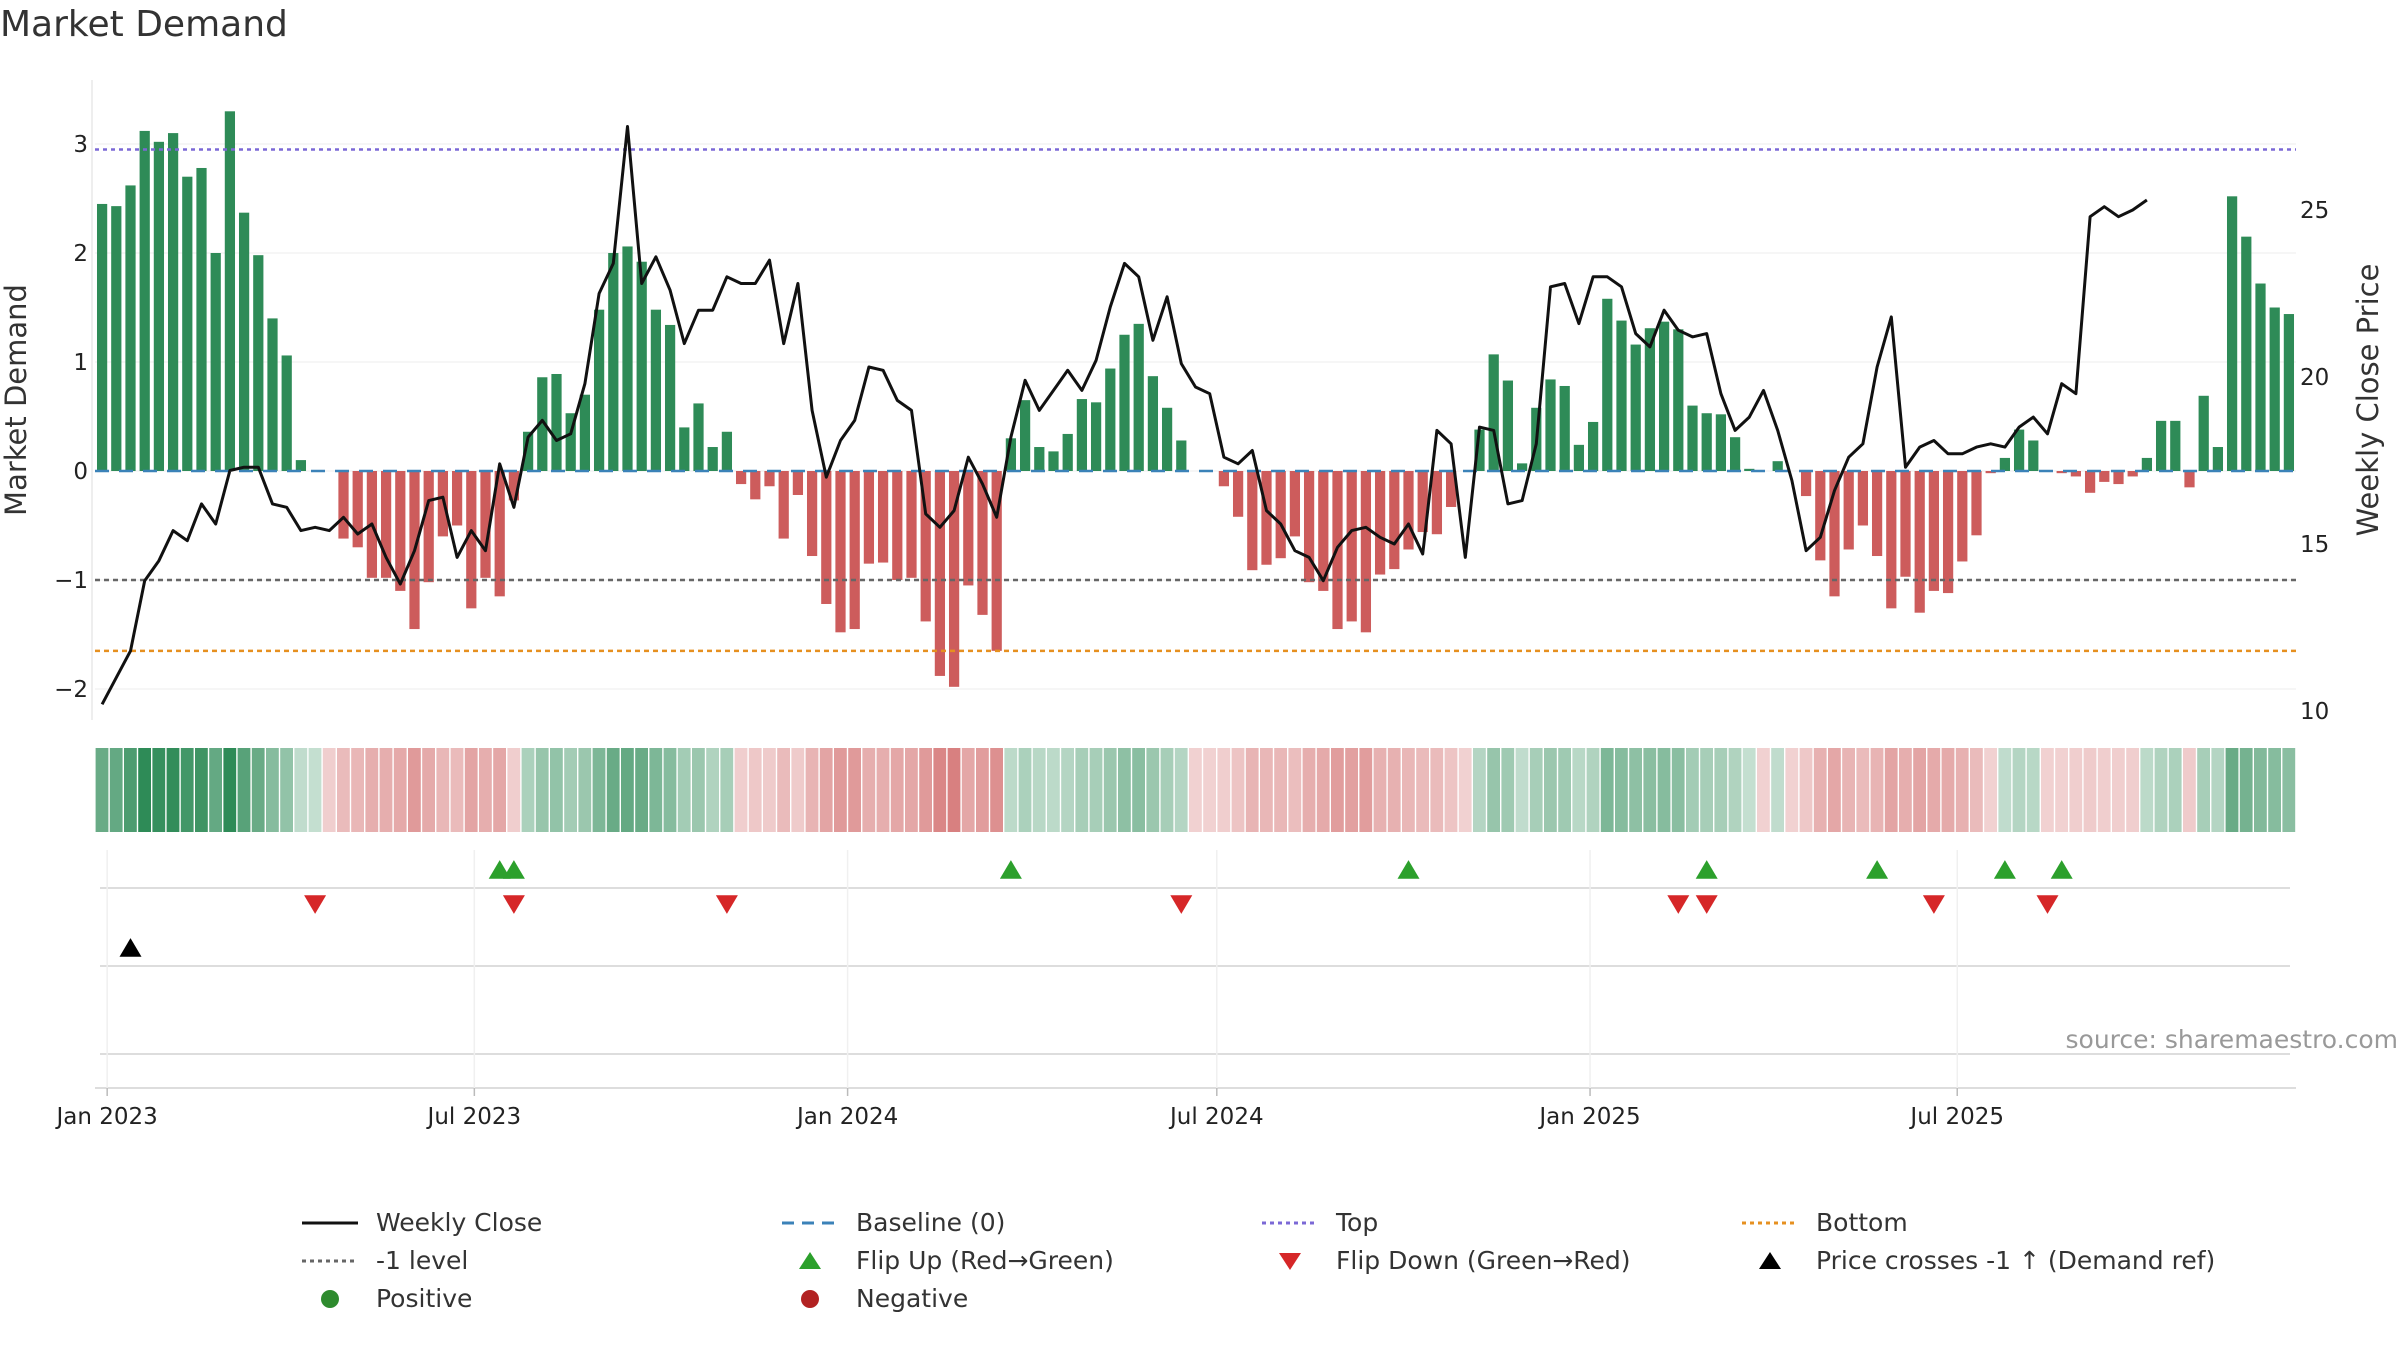  What do you see at coordinates (1319, 1222) in the screenshot?
I see `legend-item: Top` at bounding box center [1319, 1222].